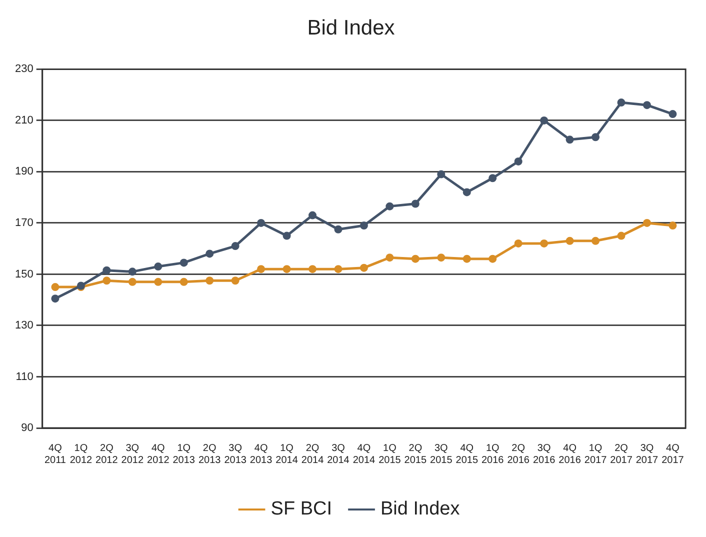 Image resolution: width=706 pixels, height=537 pixels. I want to click on x-tick-label: 4Q 2015, so click(467, 454).